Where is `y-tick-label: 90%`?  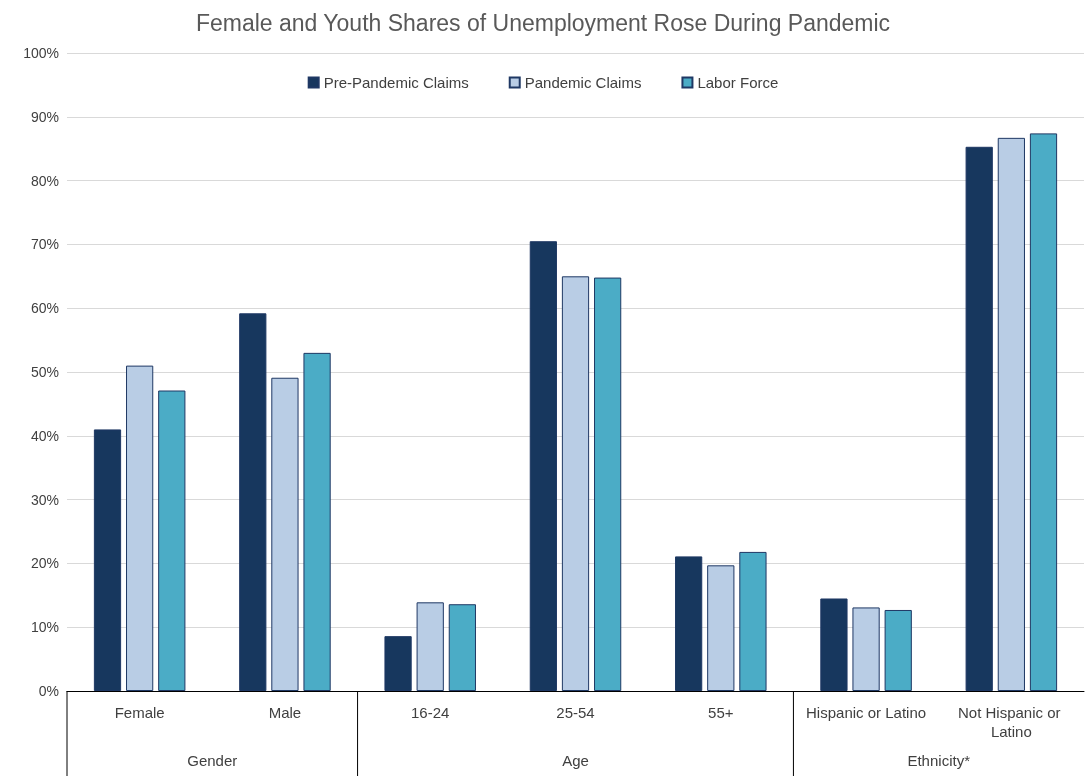 y-tick-label: 90% is located at coordinates (44, 116).